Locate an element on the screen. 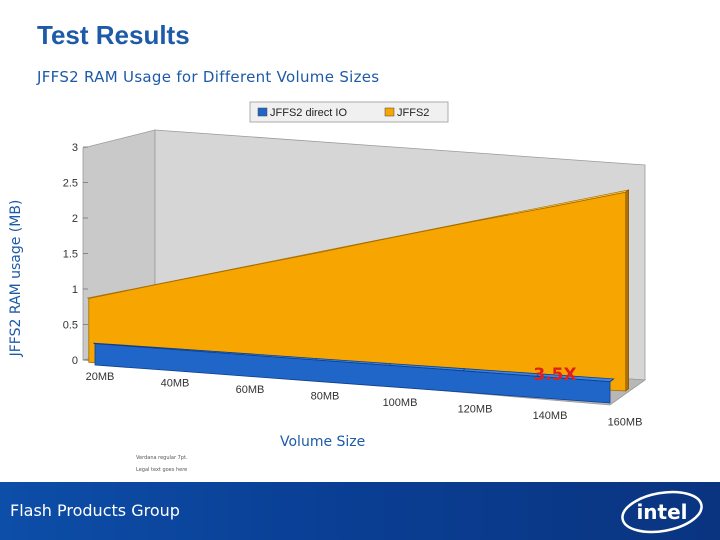 The width and height of the screenshot is (720, 540). x-tick-label: 60MB is located at coordinates (250, 390).